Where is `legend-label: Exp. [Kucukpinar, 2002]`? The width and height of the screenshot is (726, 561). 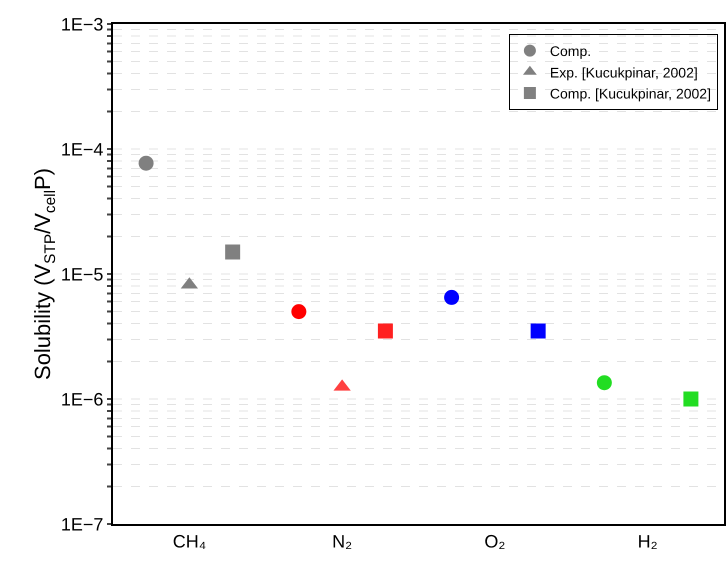
legend-label: Exp. [Kucukpinar, 2002] is located at coordinates (624, 72).